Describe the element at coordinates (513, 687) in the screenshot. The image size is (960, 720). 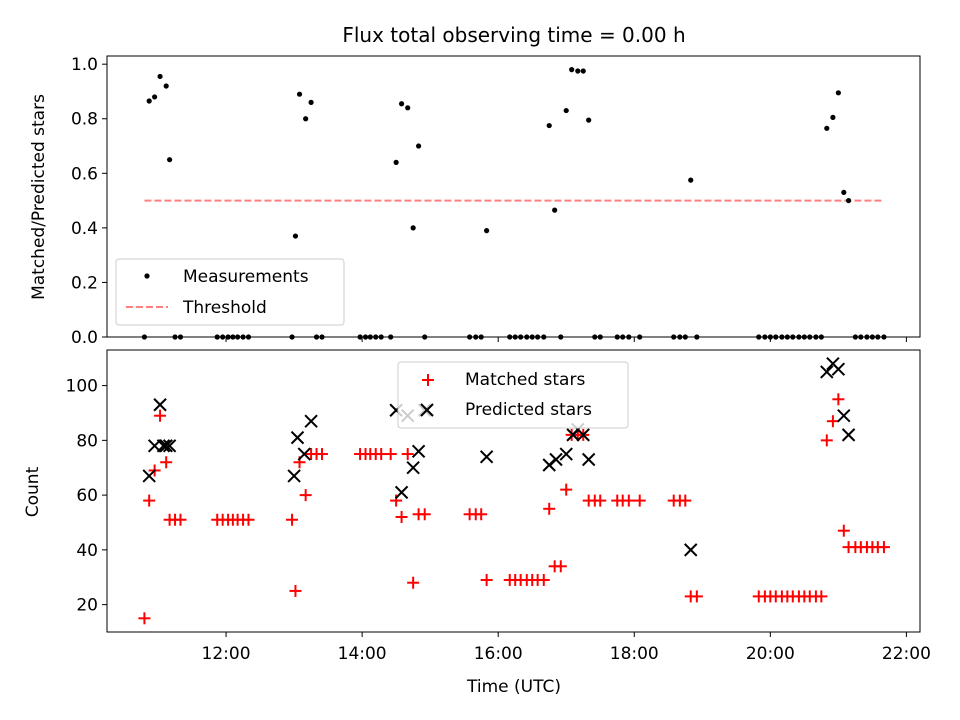
I see `bottom-x-axis-label: Time (UTC)` at that location.